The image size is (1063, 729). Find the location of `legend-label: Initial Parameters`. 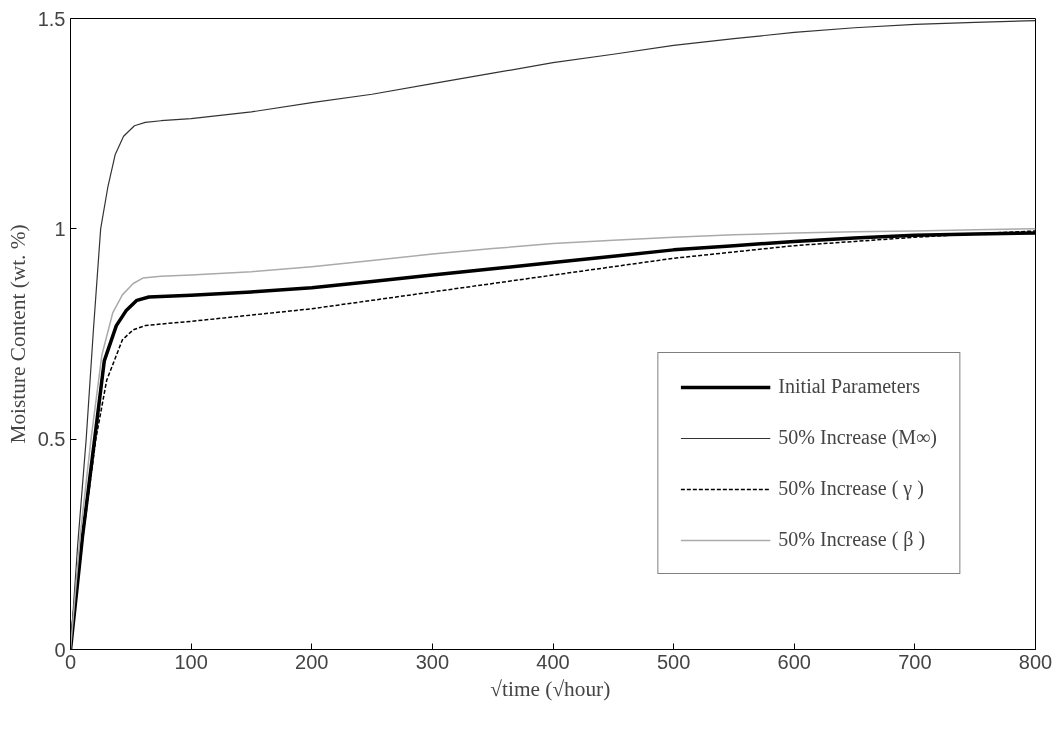

legend-label: Initial Parameters is located at coordinates (849, 386).